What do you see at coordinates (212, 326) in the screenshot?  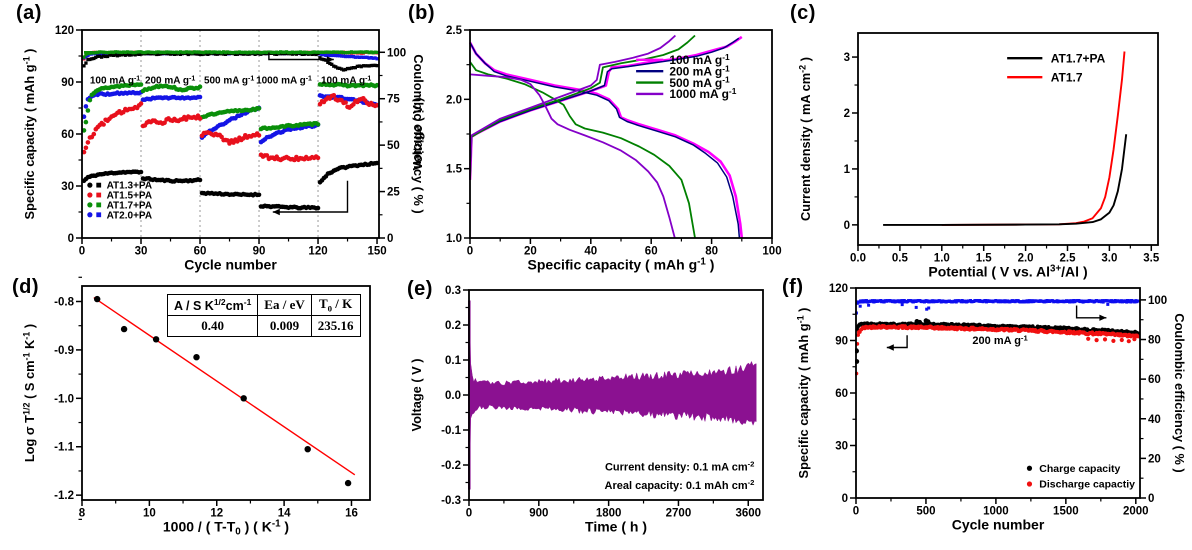 I see `table-value-A: 0.40` at bounding box center [212, 326].